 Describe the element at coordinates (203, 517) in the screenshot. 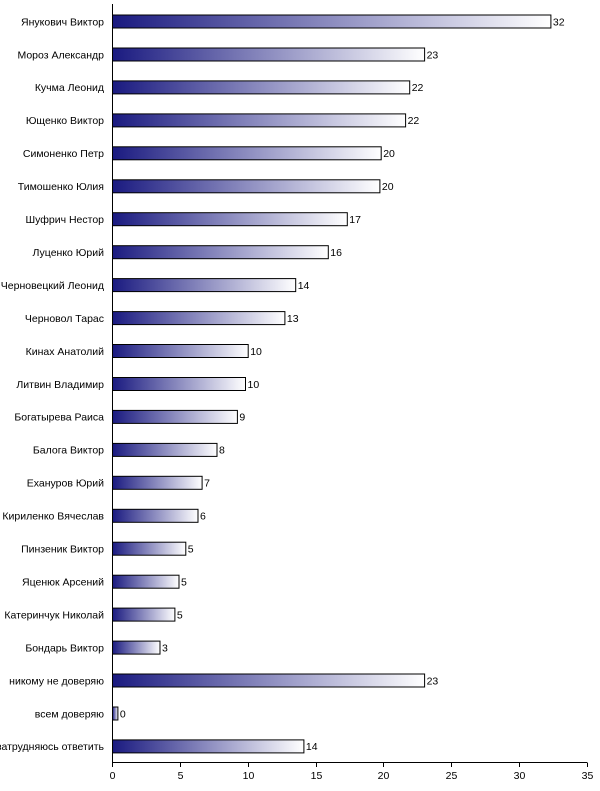

I see `value-label: 6` at that location.